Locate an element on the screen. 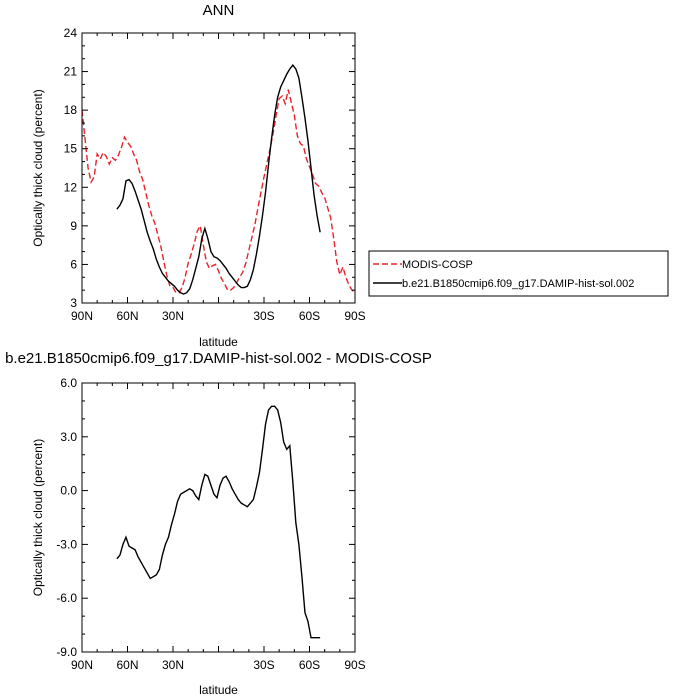  bottom-chart-y-tick-label: 6.0 is located at coordinates (68, 383).